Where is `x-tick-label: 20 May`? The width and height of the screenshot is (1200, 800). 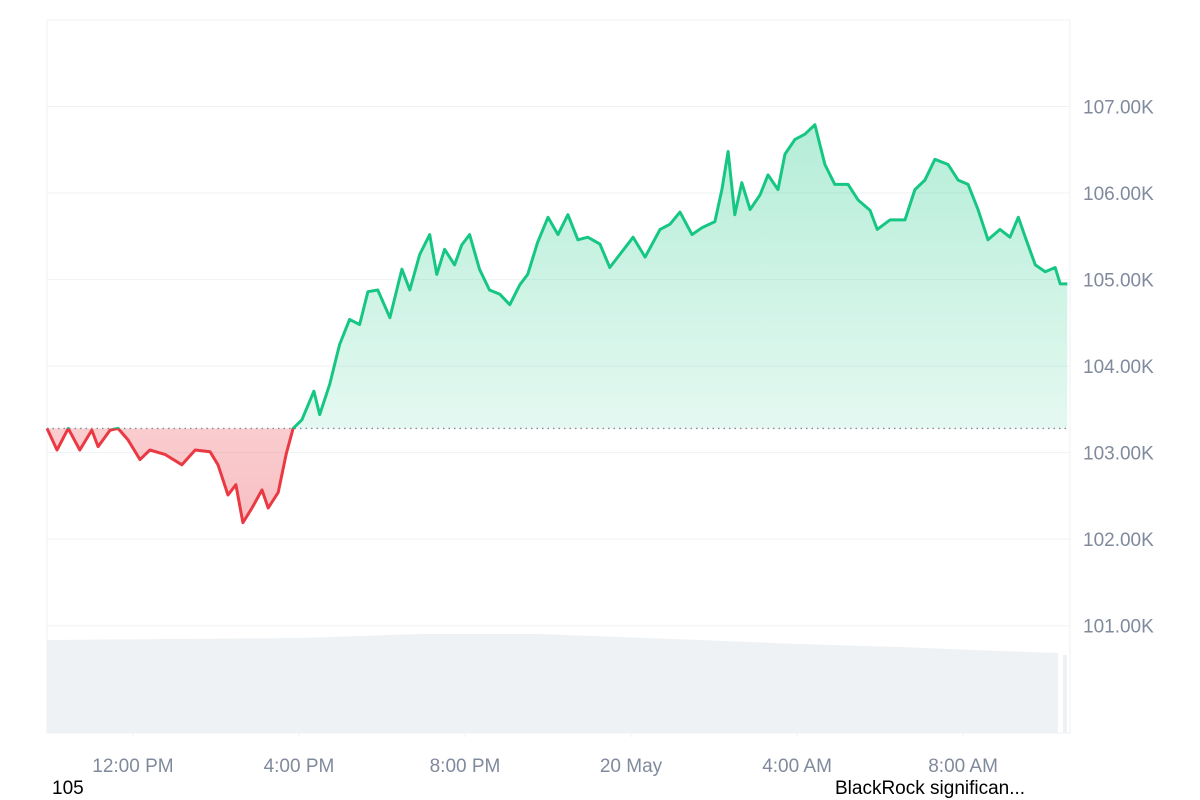
x-tick-label: 20 May is located at coordinates (631, 766).